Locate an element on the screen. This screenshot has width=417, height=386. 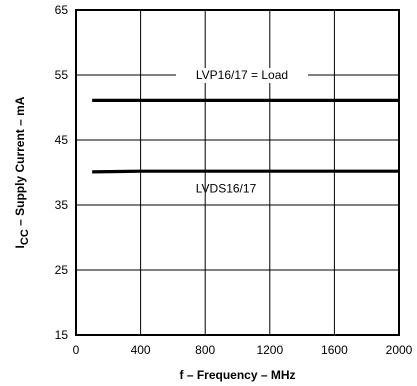
y-tick-label: 25 is located at coordinates (62, 270).